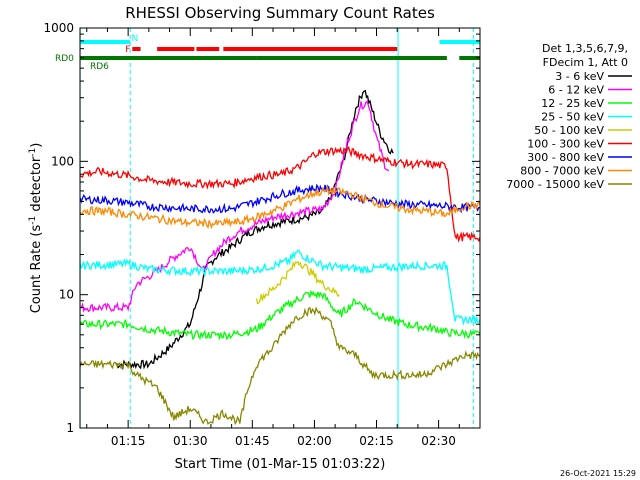 The width and height of the screenshot is (640, 480). Describe the element at coordinates (565, 144) in the screenshot. I see `legend-label: 100 - 300 keV` at that location.